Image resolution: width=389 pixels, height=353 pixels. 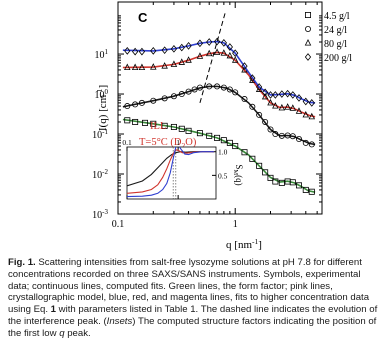 I want to click on inset-y-axis-label: SM(q), so click(x=238, y=174).